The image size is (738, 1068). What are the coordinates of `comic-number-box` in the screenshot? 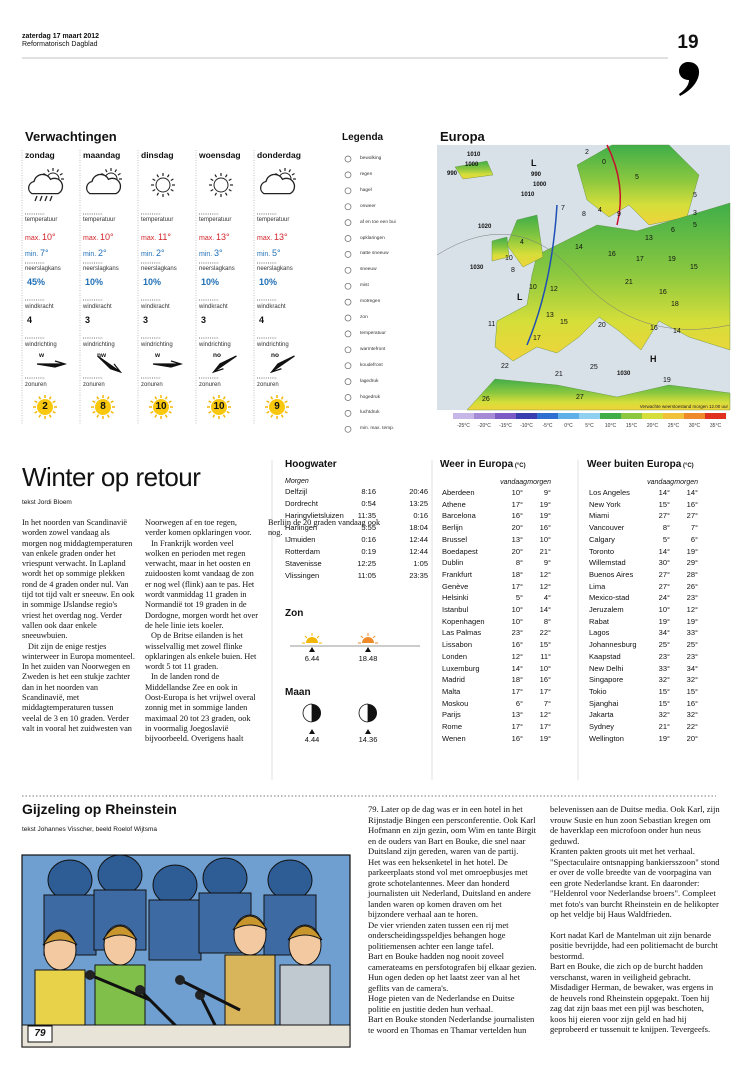 It's located at (40, 1034).